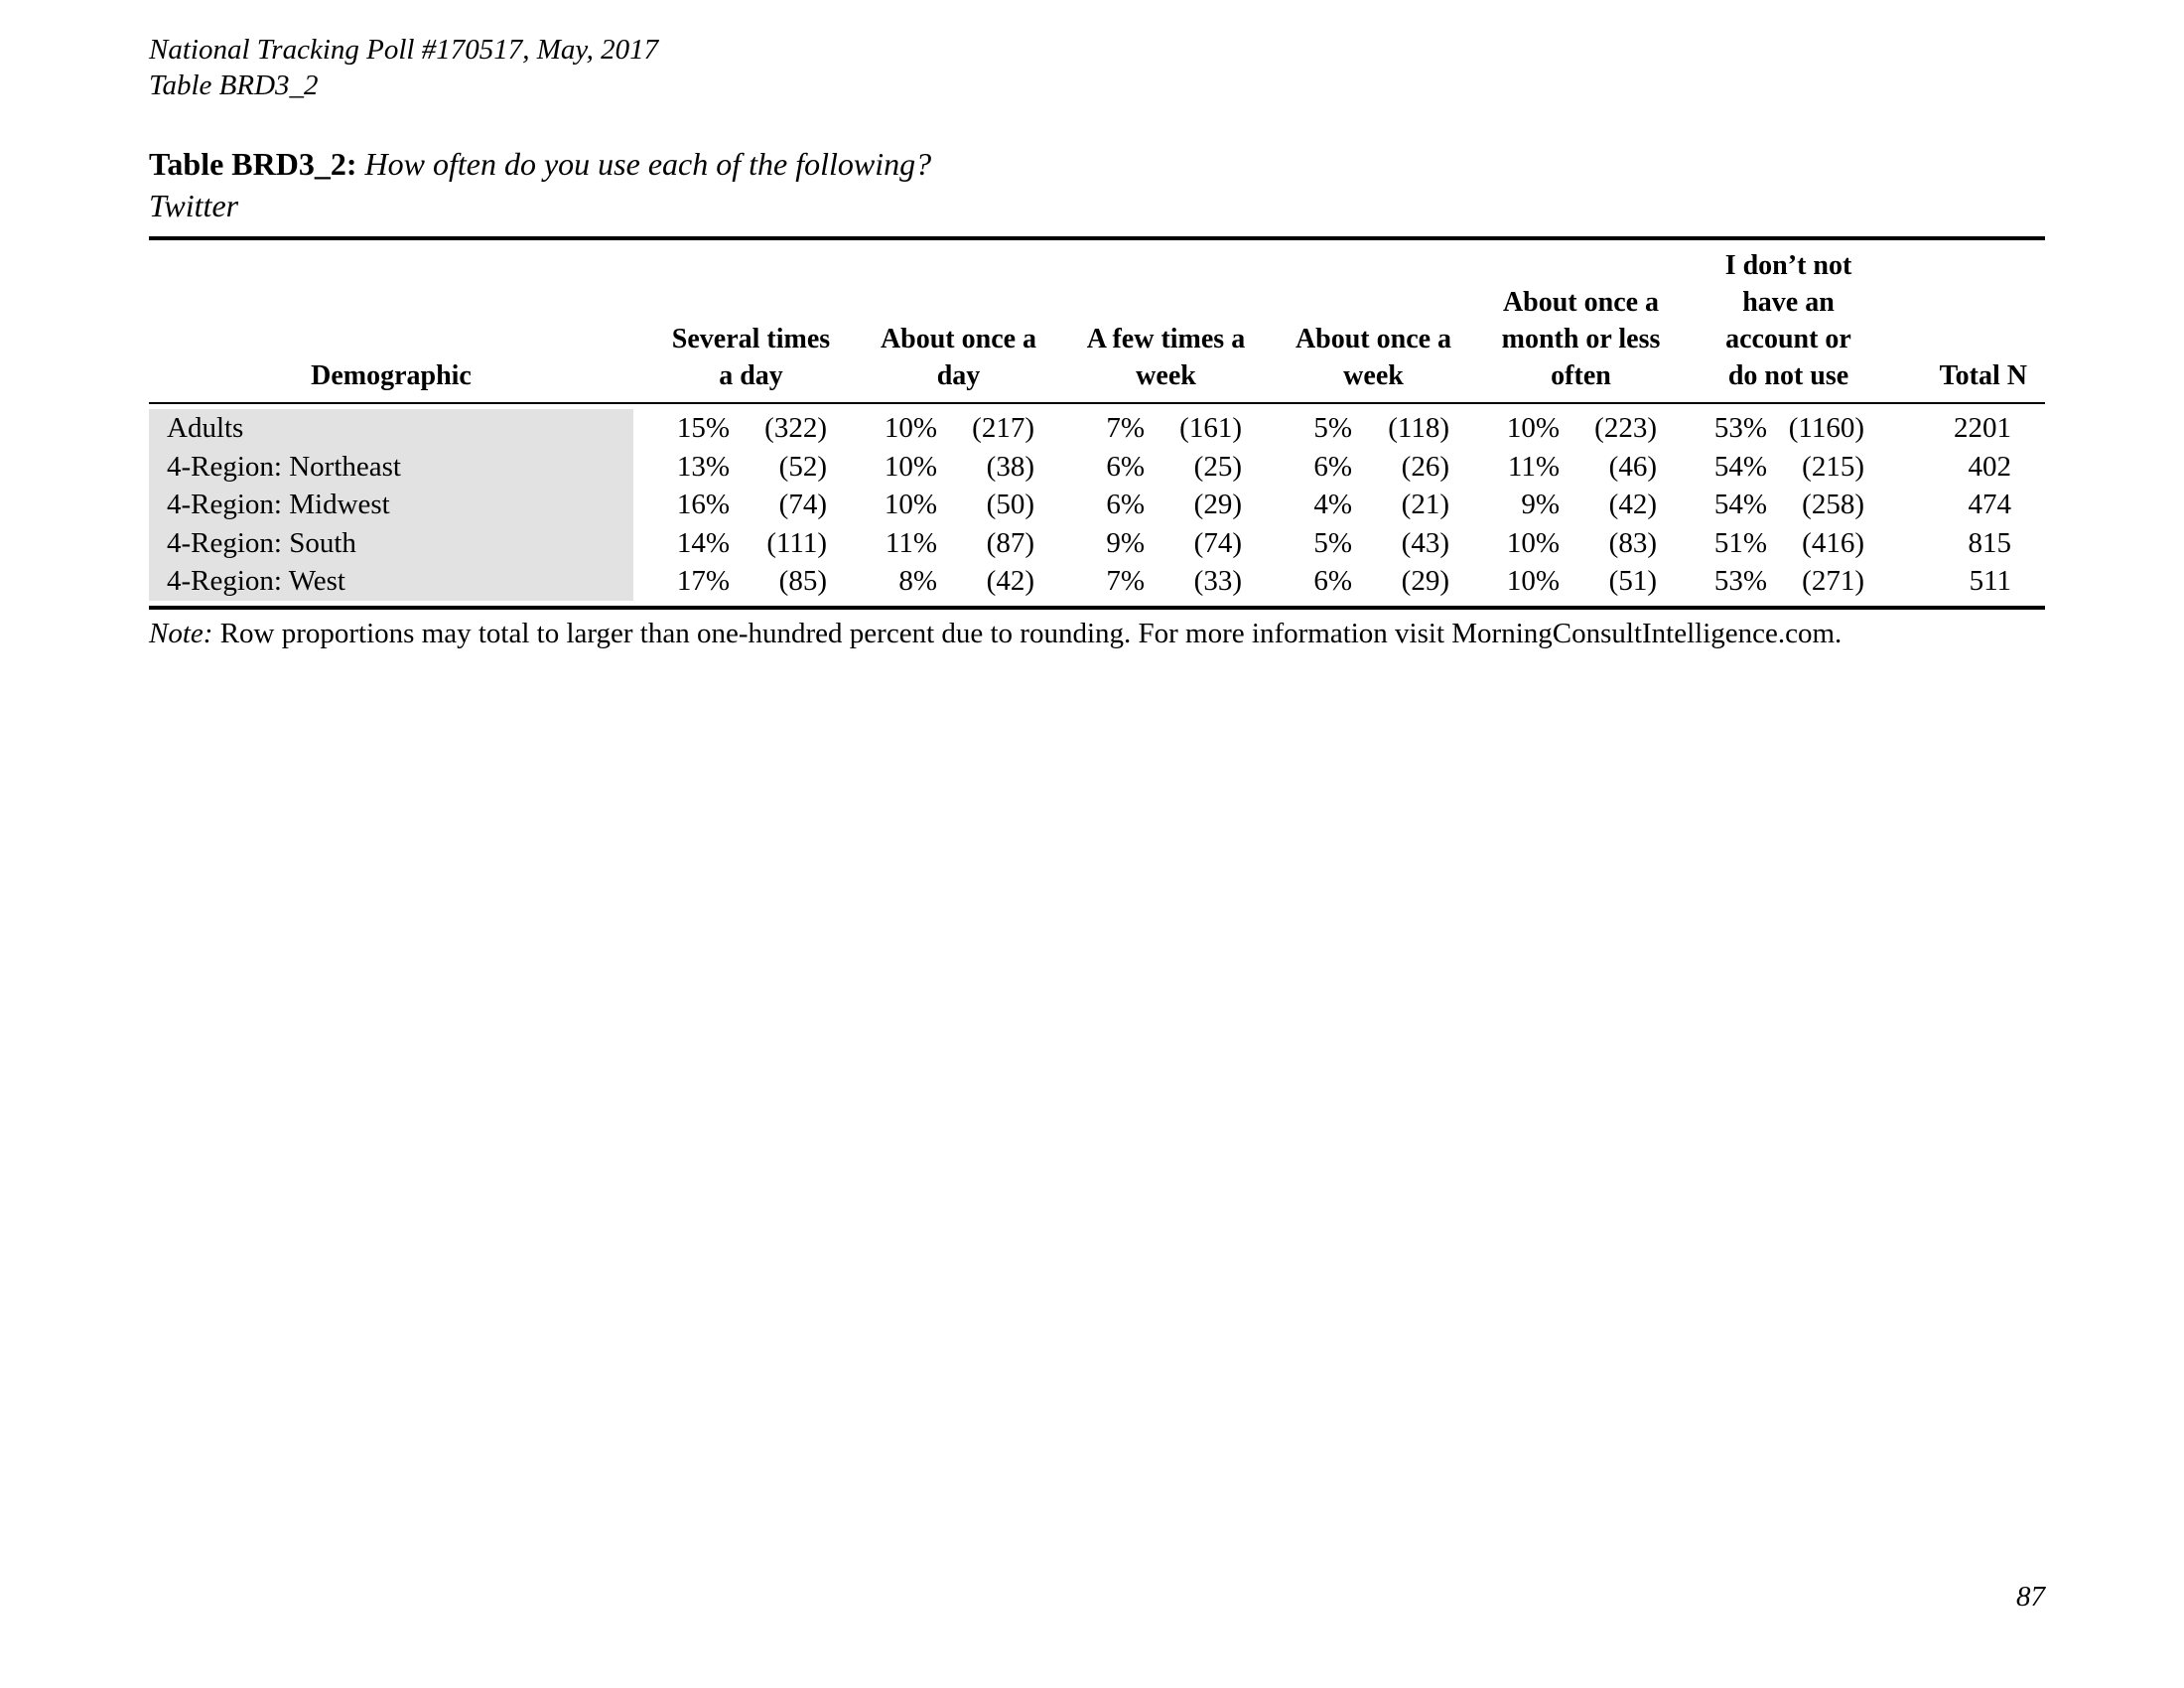  What do you see at coordinates (737, 467) in the screenshot?
I see `row-value-cell: 13% (52)` at bounding box center [737, 467].